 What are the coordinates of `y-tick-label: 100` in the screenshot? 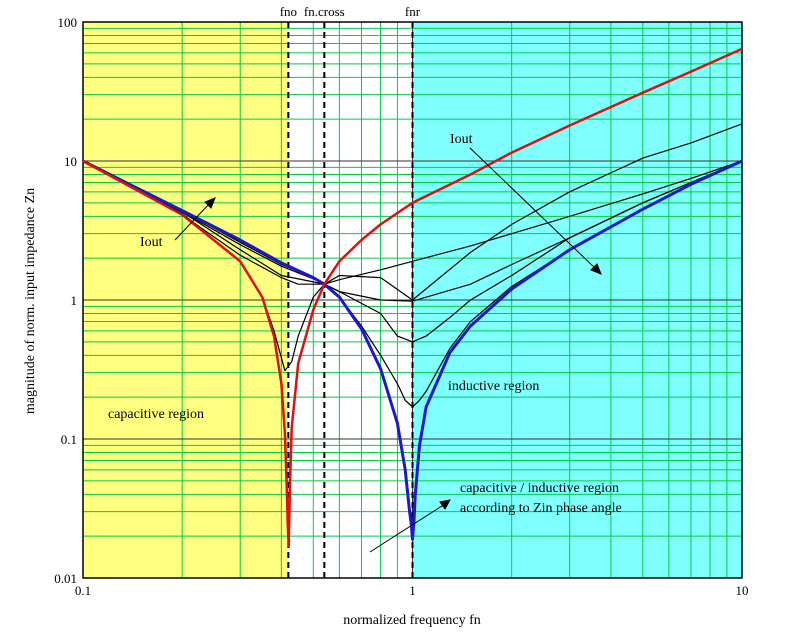 It's located at (68, 22).